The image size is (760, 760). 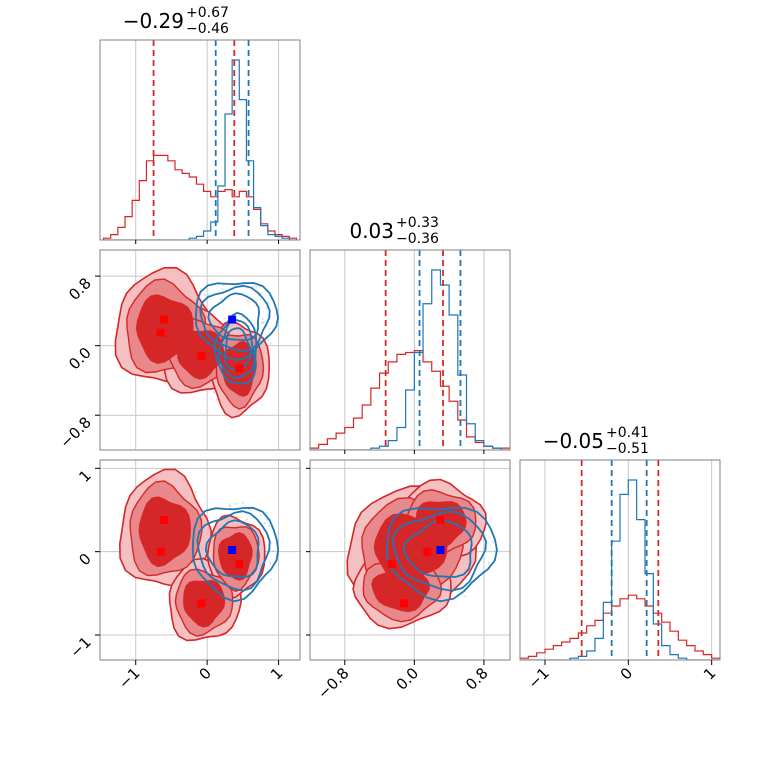 I want to click on y-tick-label: −1, so click(x=80, y=647).